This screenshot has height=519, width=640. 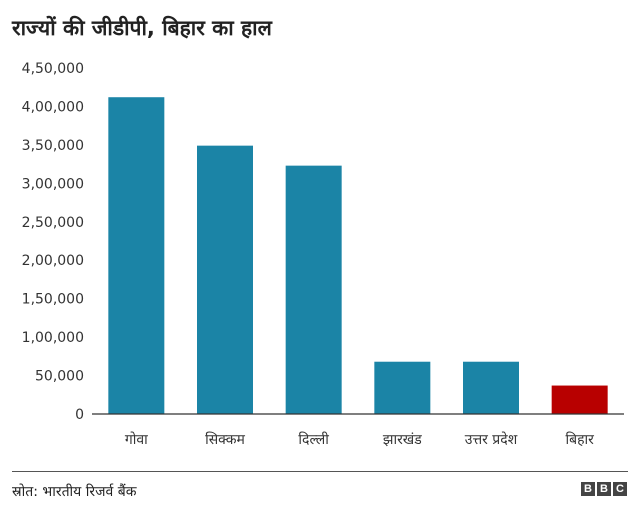 I want to click on x-axis-labels: गोवा सिक्कम दिल्ली झारखंड उत्तर प्रदेश बिहार, so click(x=359, y=439).